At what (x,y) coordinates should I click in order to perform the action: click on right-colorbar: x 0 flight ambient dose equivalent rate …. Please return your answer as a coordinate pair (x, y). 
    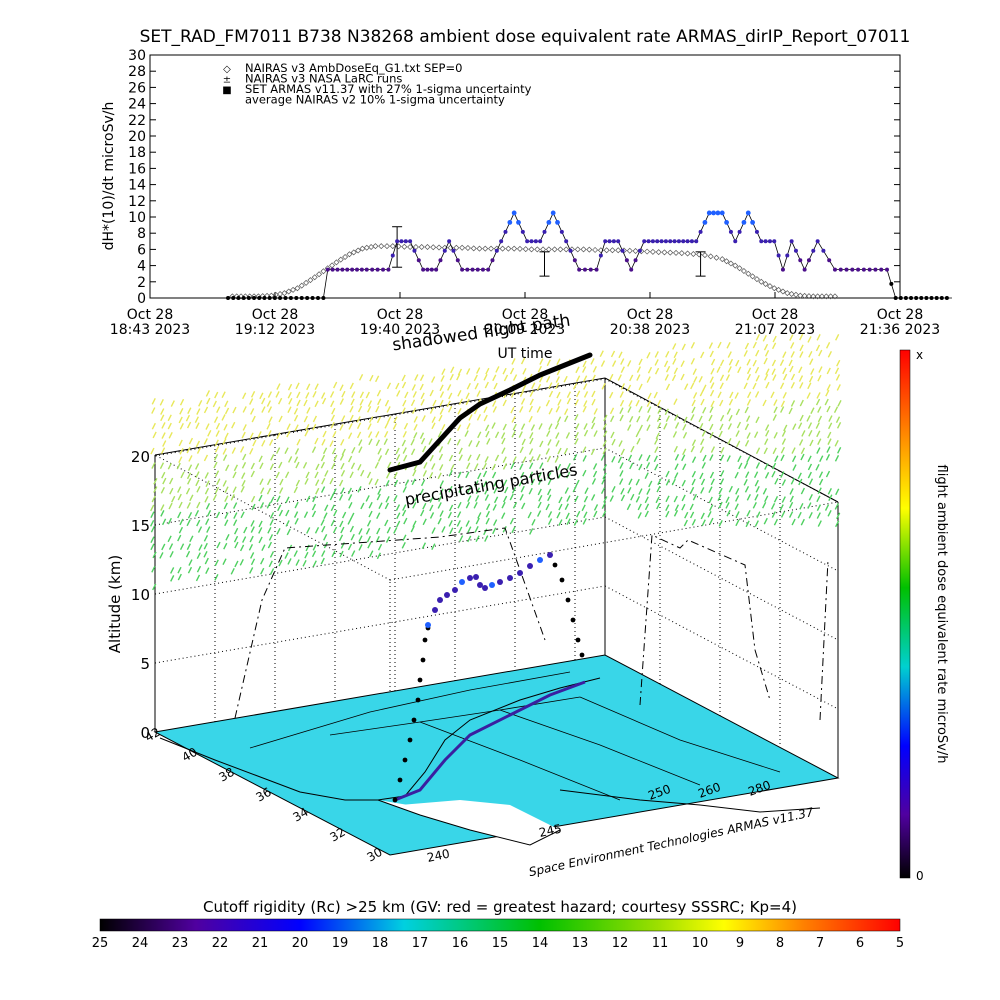
    Looking at the image, I should click on (924, 615).